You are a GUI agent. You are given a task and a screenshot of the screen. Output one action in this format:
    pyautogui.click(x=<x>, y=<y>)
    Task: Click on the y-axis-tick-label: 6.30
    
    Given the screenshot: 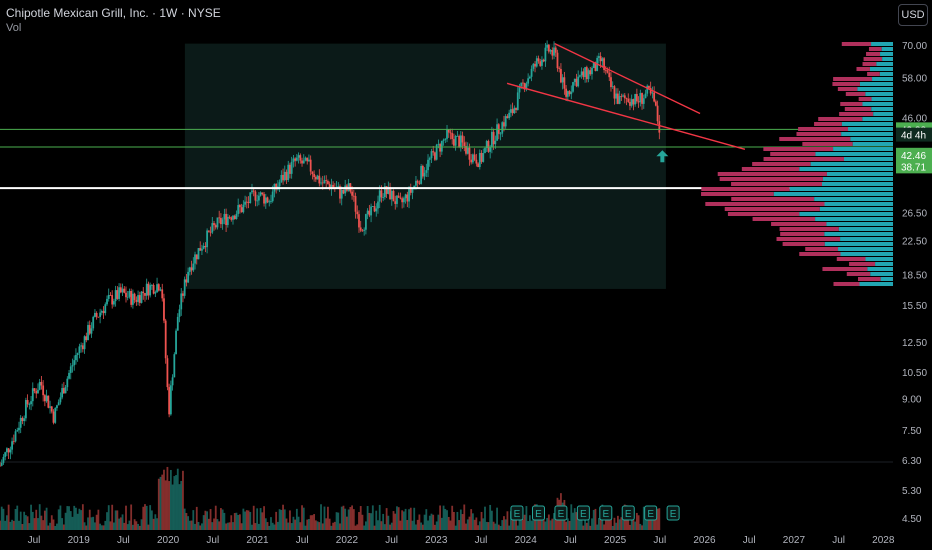 What is the action you would take?
    pyautogui.click(x=912, y=461)
    